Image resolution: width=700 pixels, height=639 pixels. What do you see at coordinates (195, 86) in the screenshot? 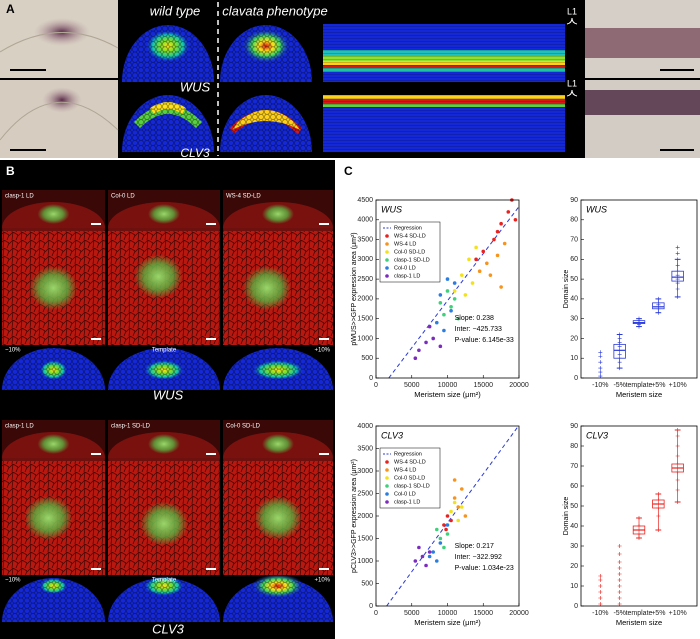
I see `gene-label: WUS` at bounding box center [195, 86].